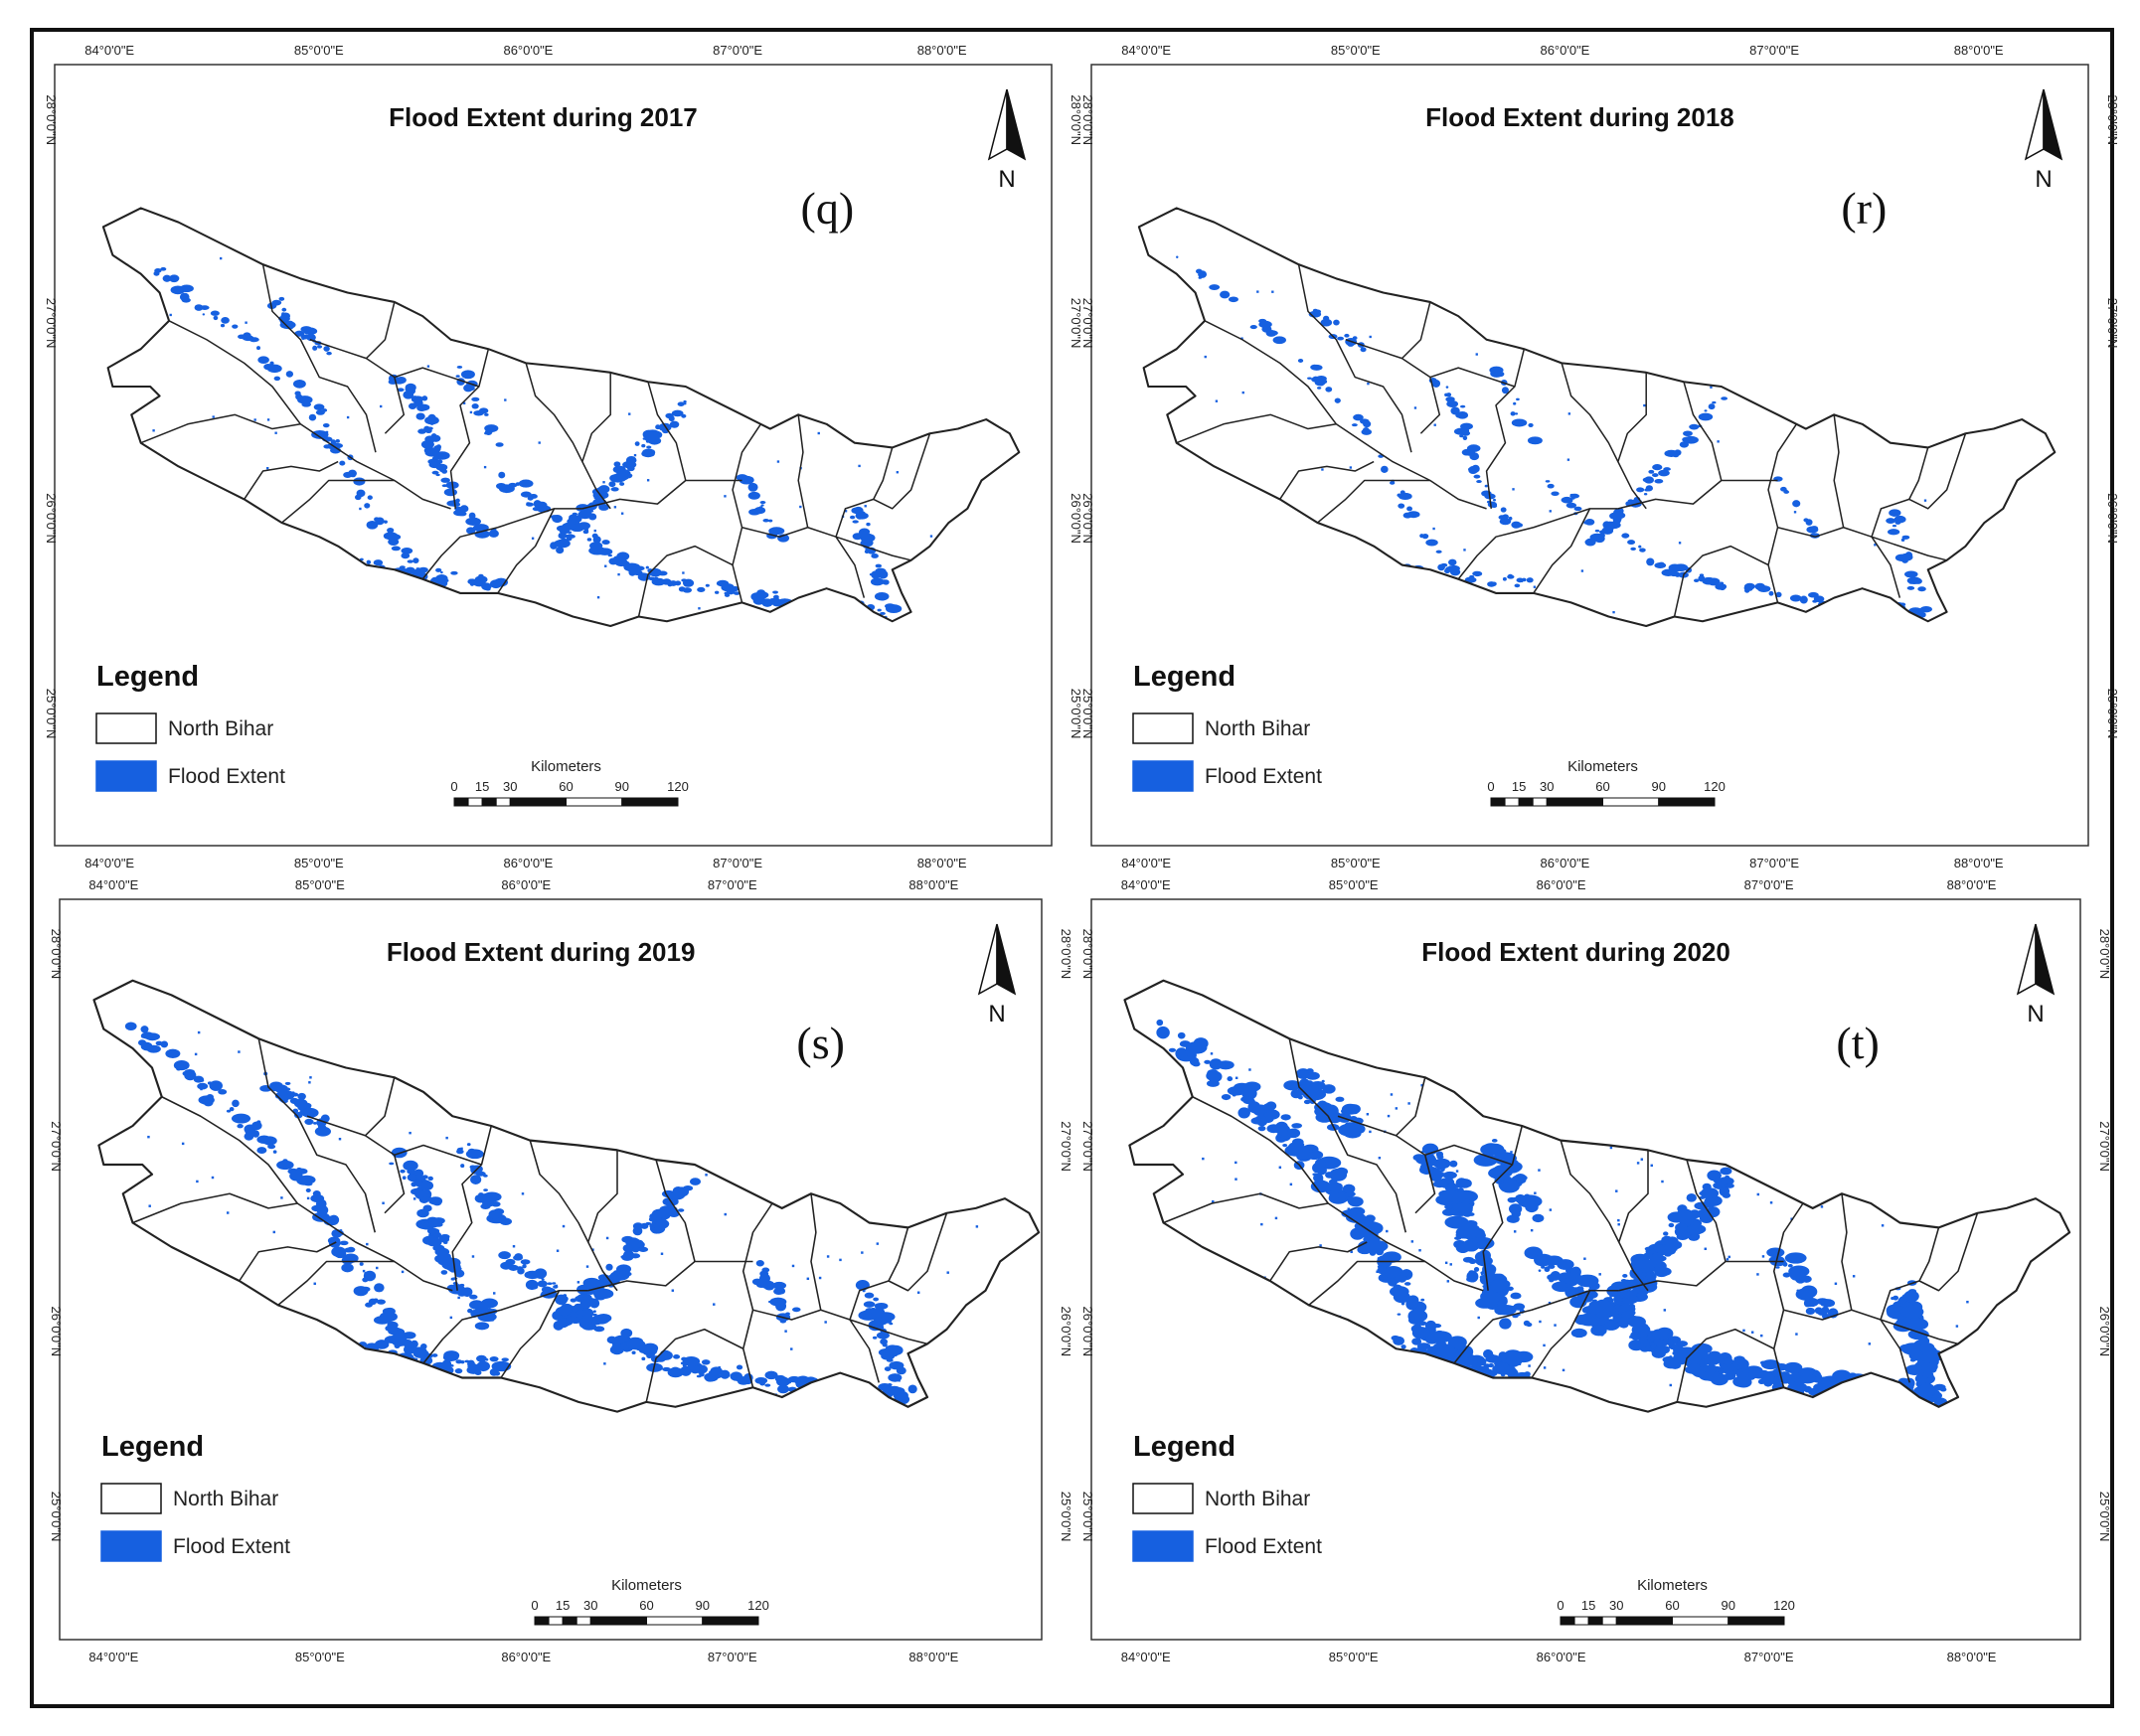  What do you see at coordinates (226, 776) in the screenshot?
I see `legend-item-label: Flood Extent` at bounding box center [226, 776].